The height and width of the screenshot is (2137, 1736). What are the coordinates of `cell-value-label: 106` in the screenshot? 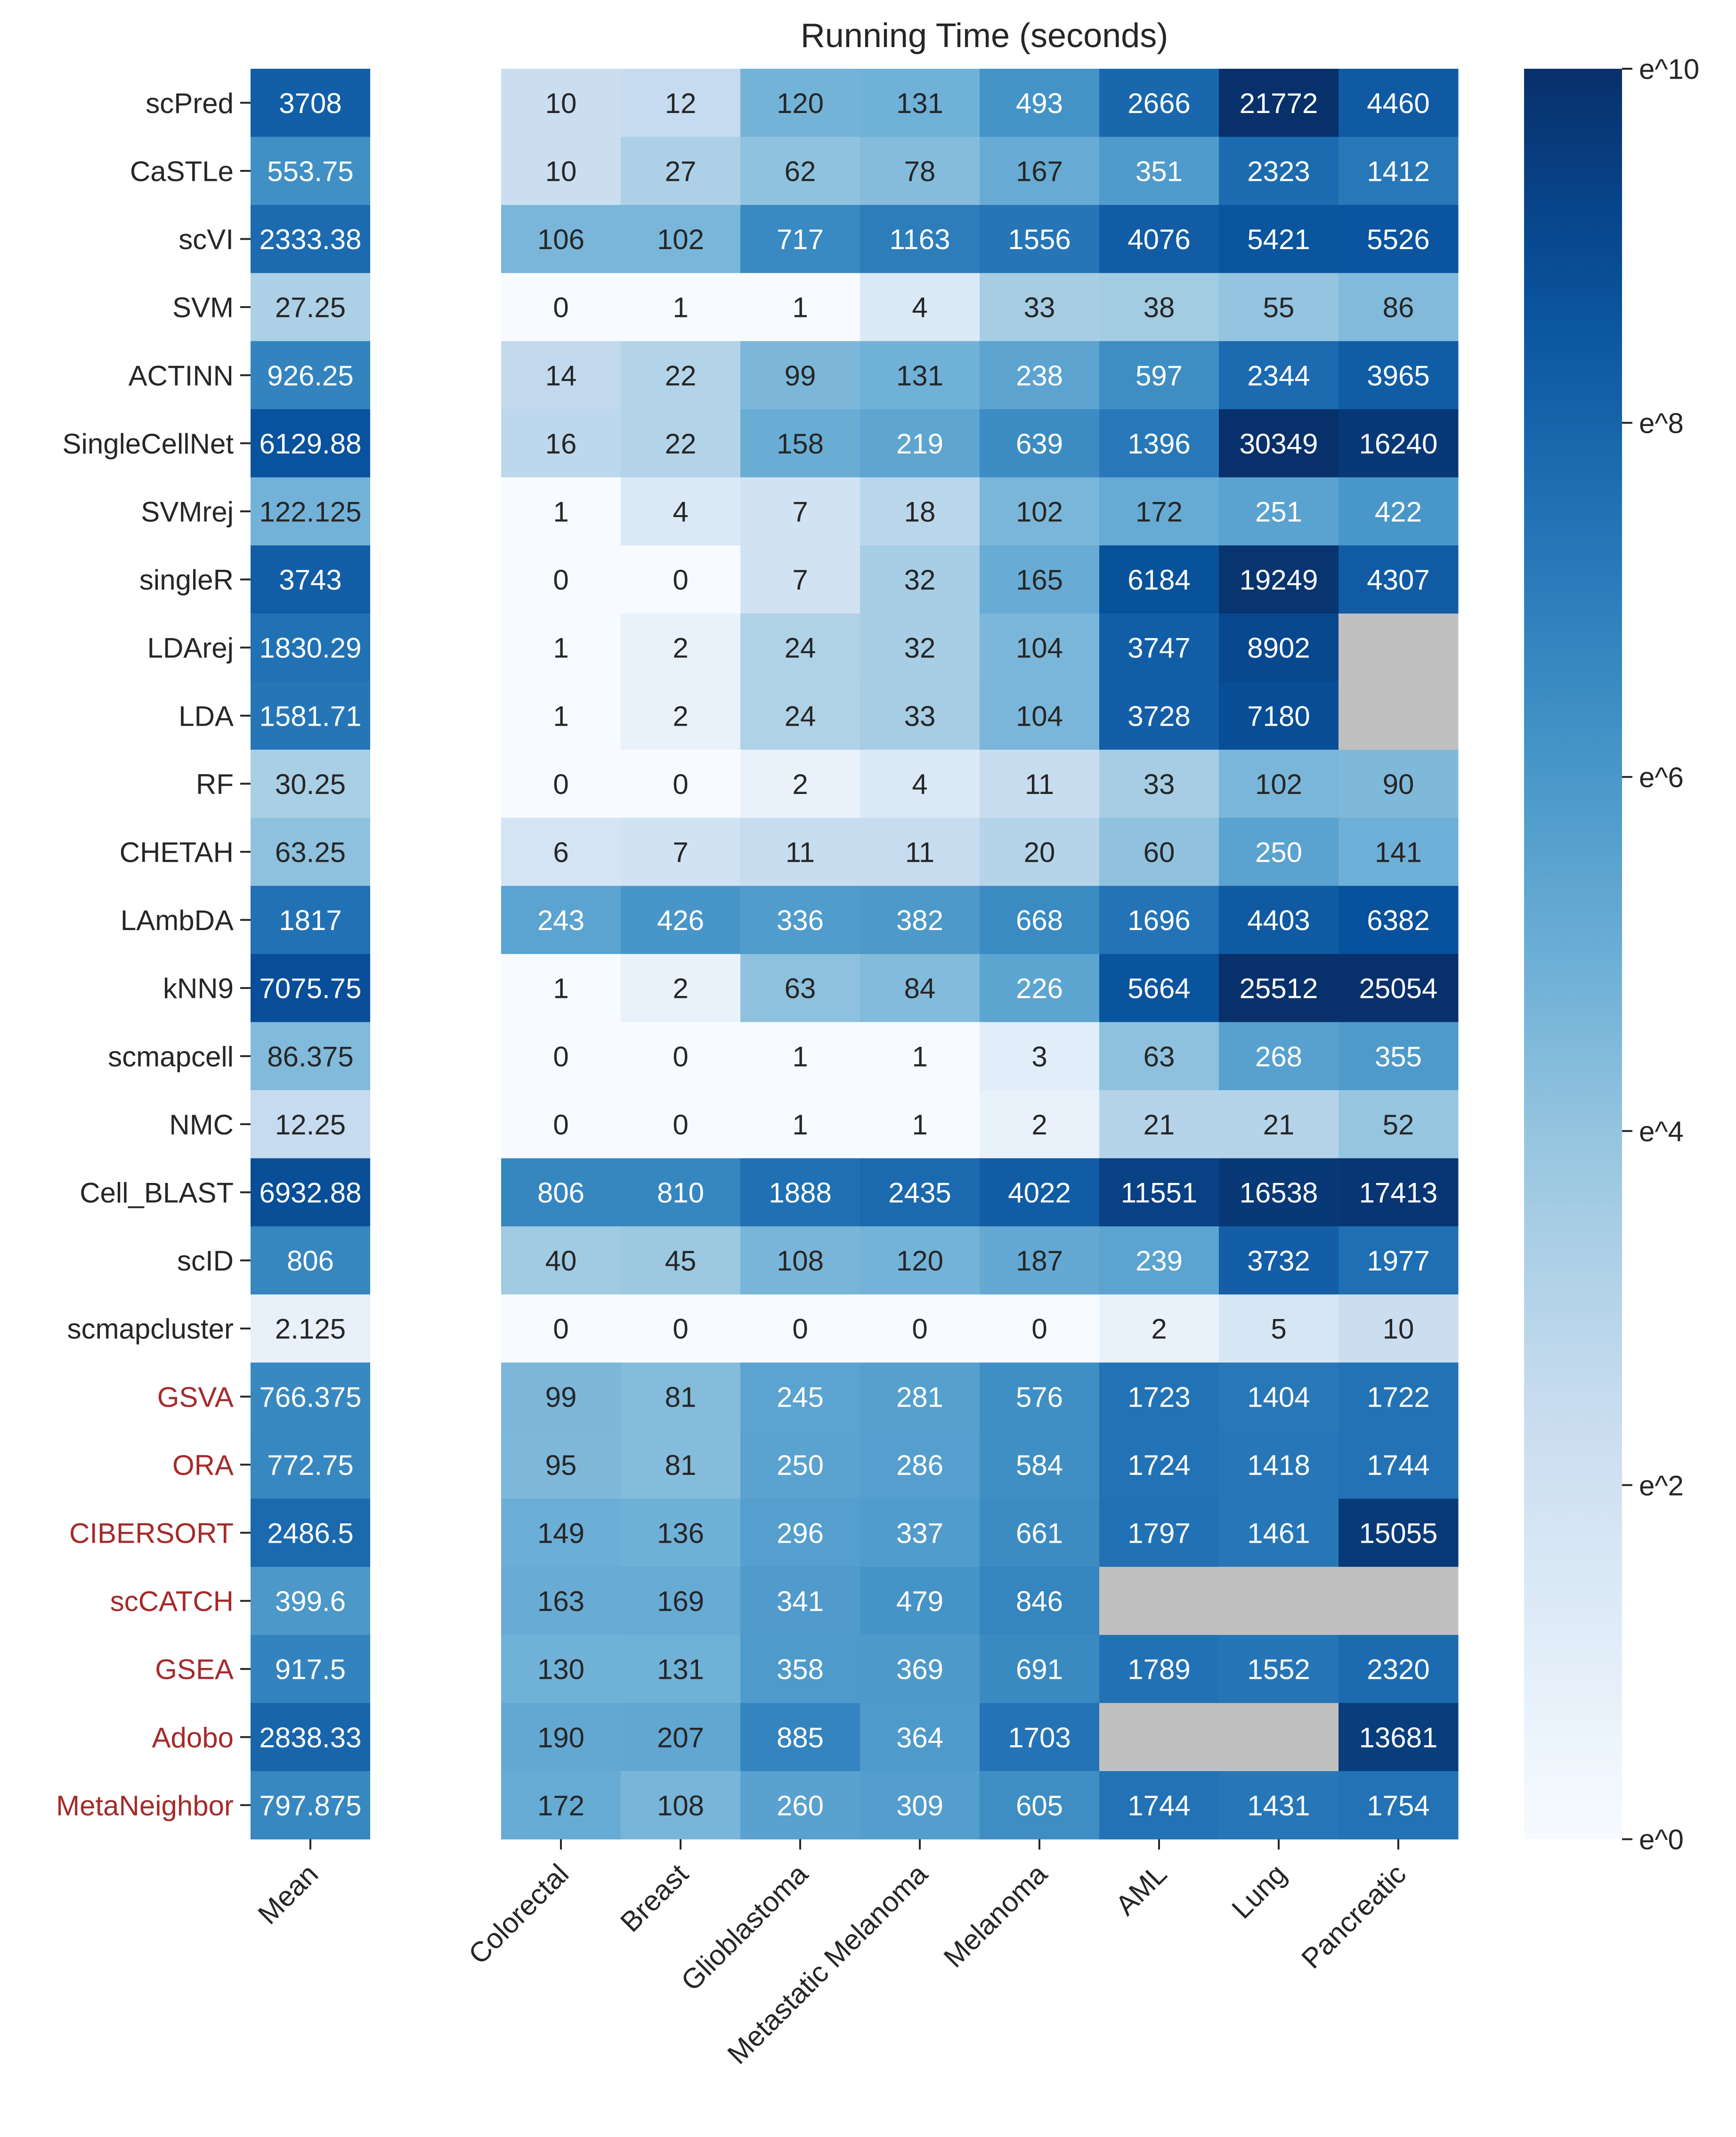 It's located at (560, 240).